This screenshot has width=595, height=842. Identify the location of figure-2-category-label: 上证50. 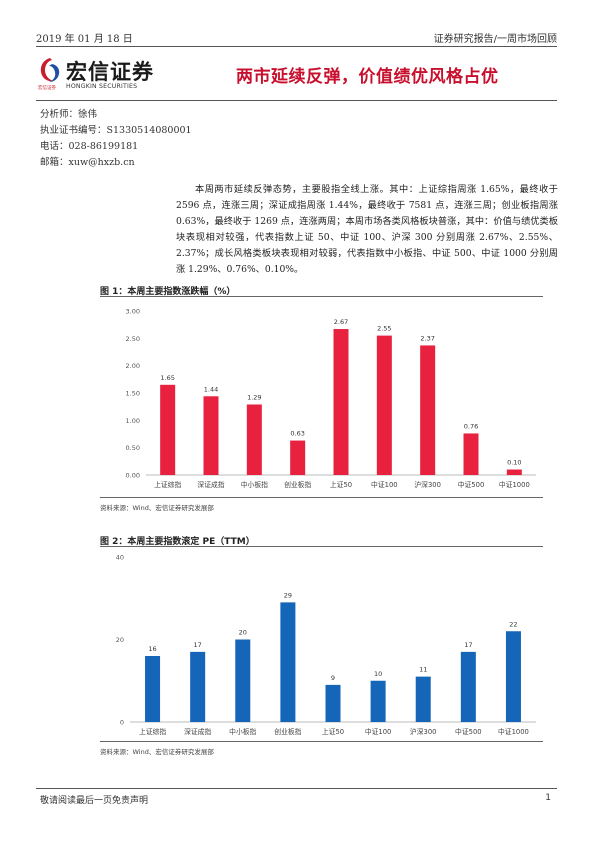
(333, 731).